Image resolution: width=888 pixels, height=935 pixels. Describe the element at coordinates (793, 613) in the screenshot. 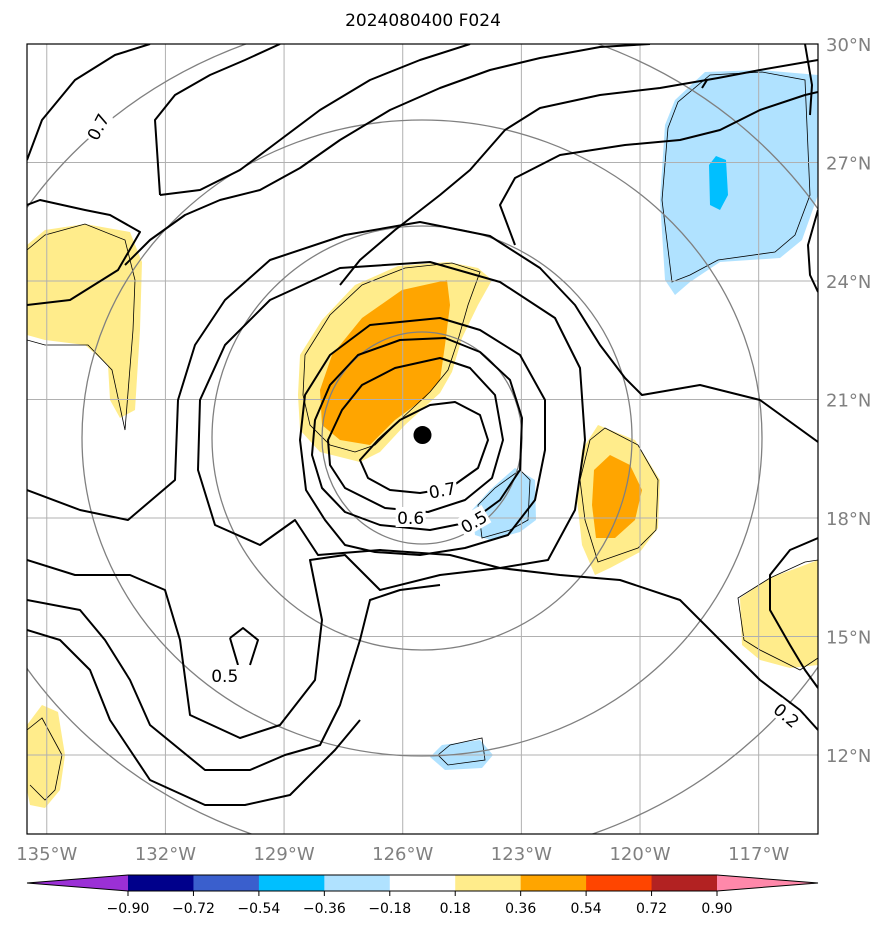

I see `contour-southeast` at that location.